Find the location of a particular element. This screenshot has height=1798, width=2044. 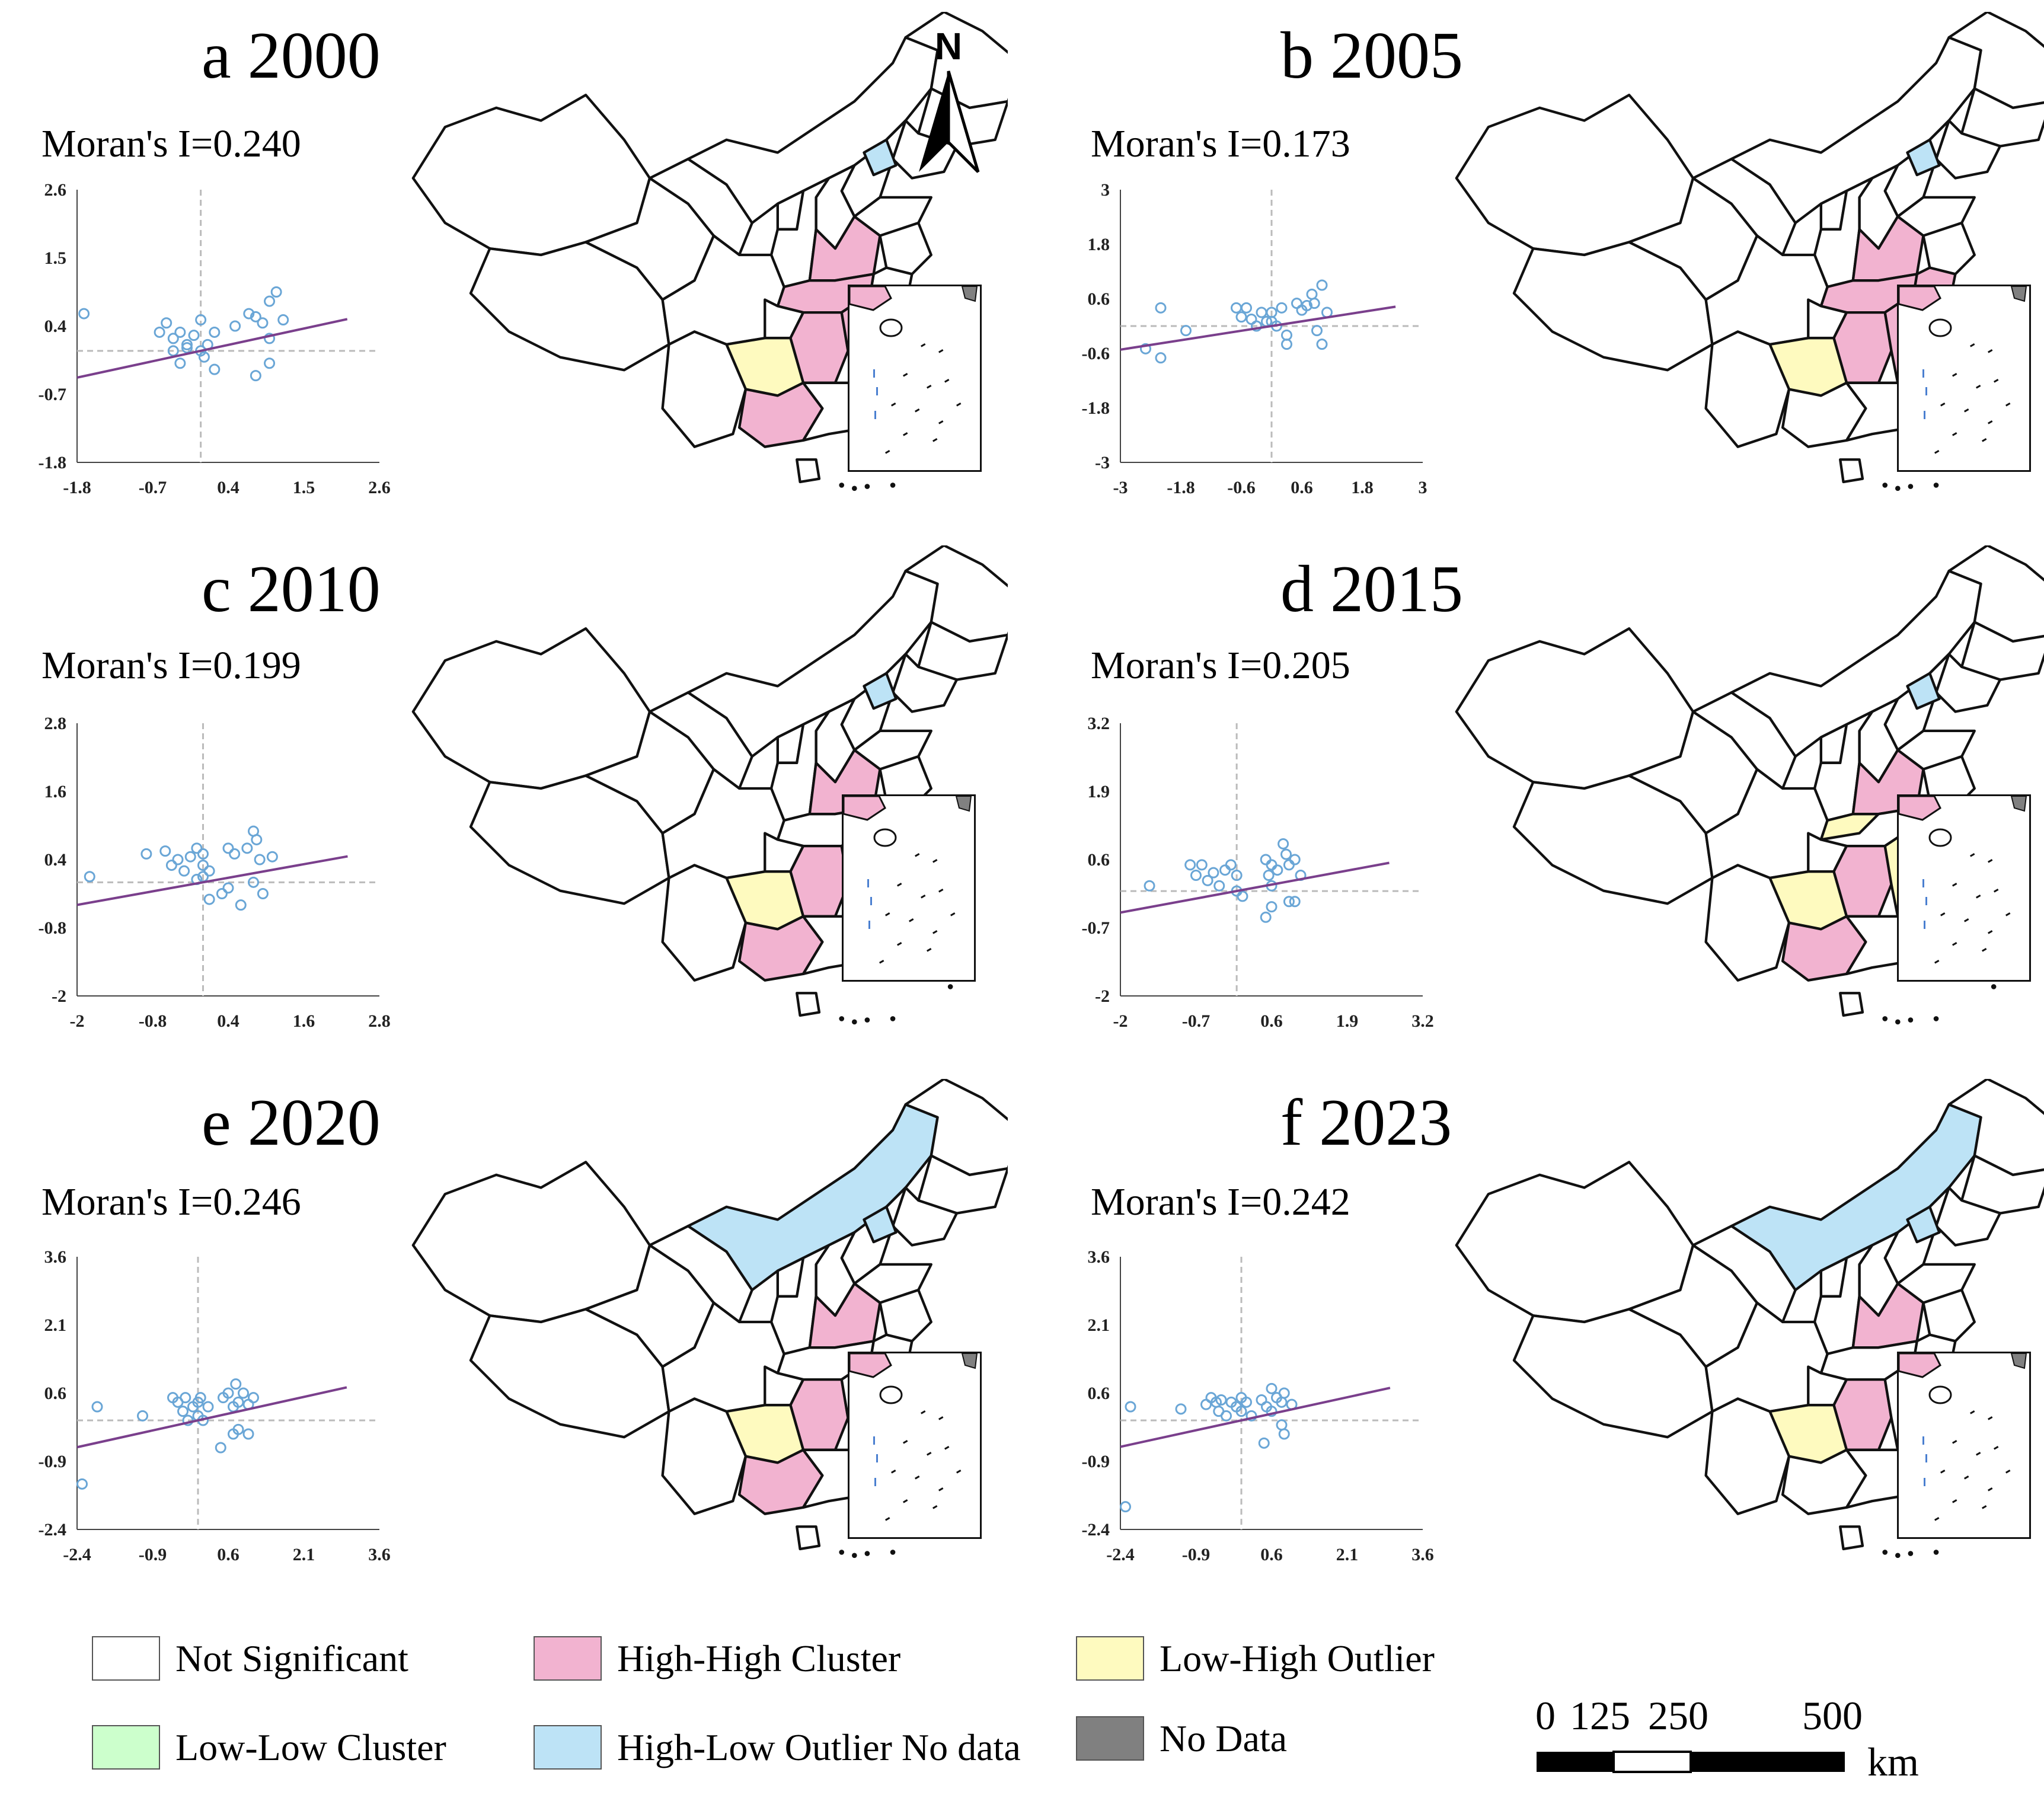

moran-scatterplot: -2 -0.7 0.6 1.9 3.2 3.2 1.9 0.6 -0.7 -2 is located at coordinates (1258, 872).